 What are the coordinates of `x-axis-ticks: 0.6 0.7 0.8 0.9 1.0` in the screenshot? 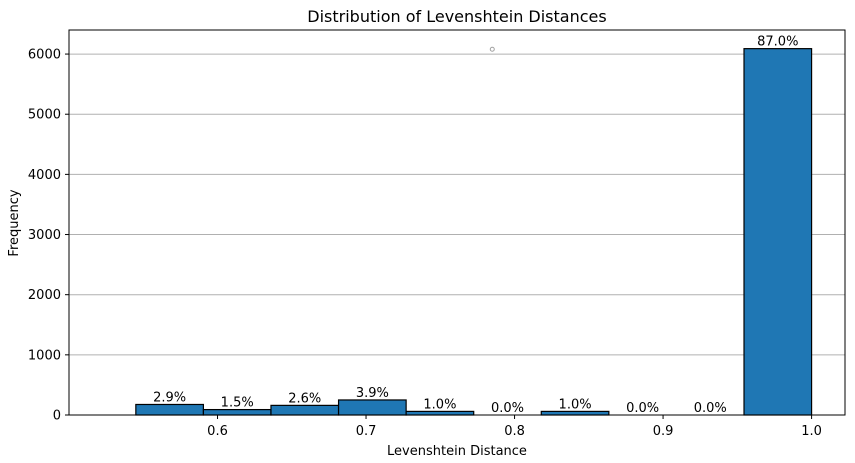 It's located at (514, 427).